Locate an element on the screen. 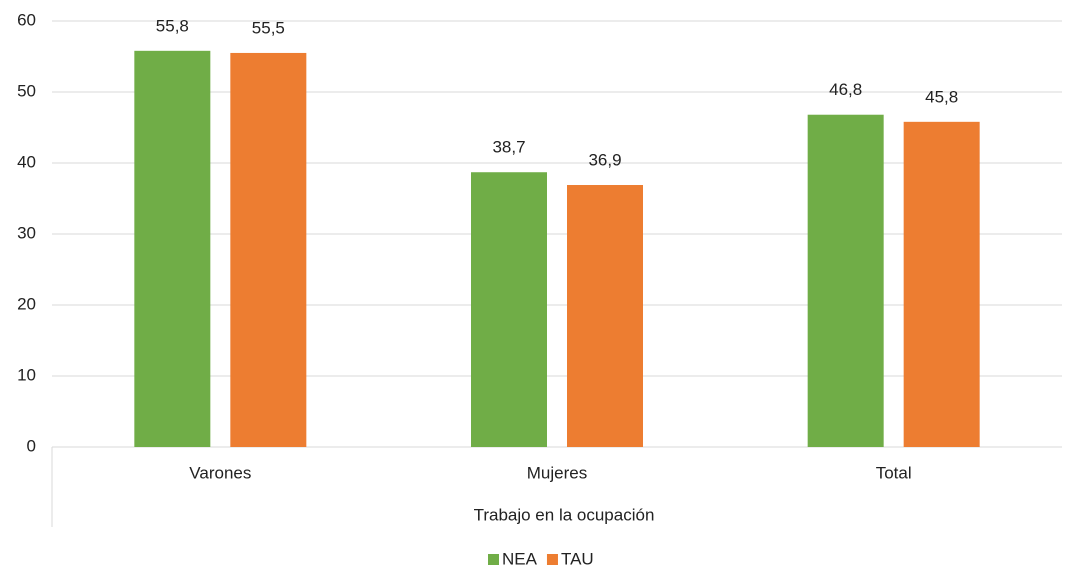 The height and width of the screenshot is (568, 1065). legend-label: TAU is located at coordinates (577, 558).